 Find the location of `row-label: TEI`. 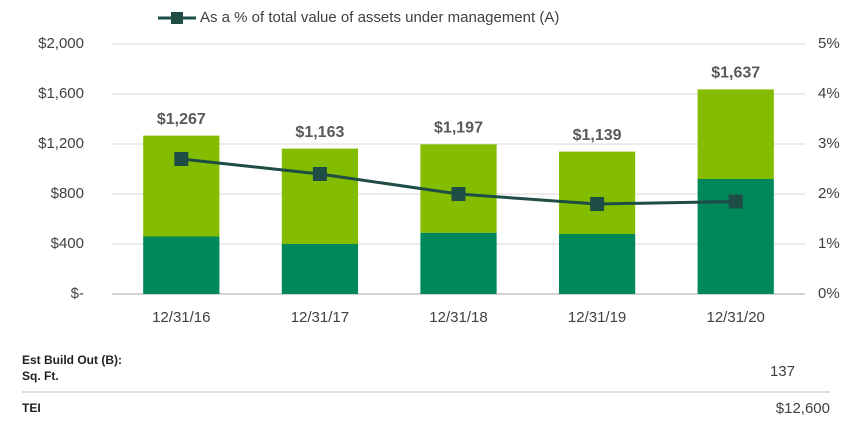

row-label: TEI is located at coordinates (31, 408).